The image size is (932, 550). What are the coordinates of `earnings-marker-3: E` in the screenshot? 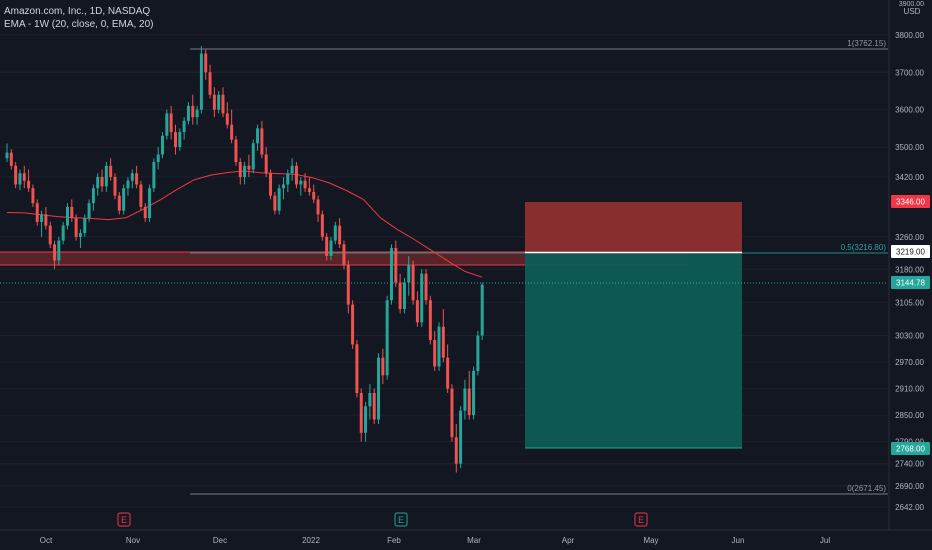 It's located at (641, 519).